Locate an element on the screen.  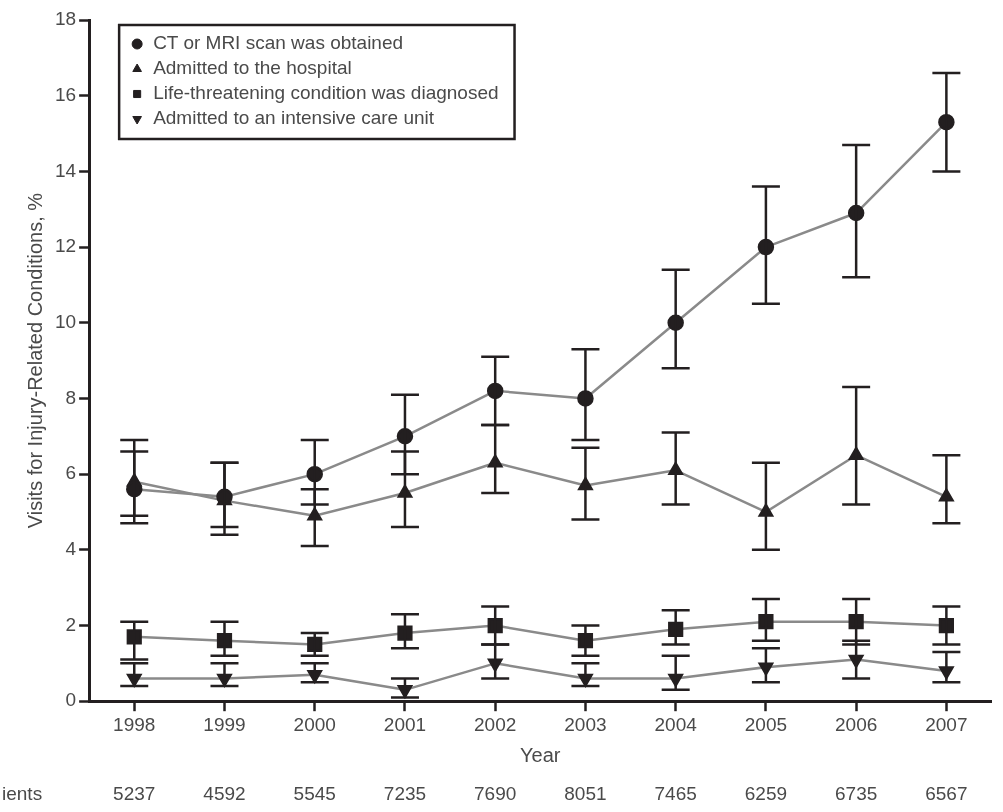
x-tick-label: 2004 is located at coordinates (676, 724).